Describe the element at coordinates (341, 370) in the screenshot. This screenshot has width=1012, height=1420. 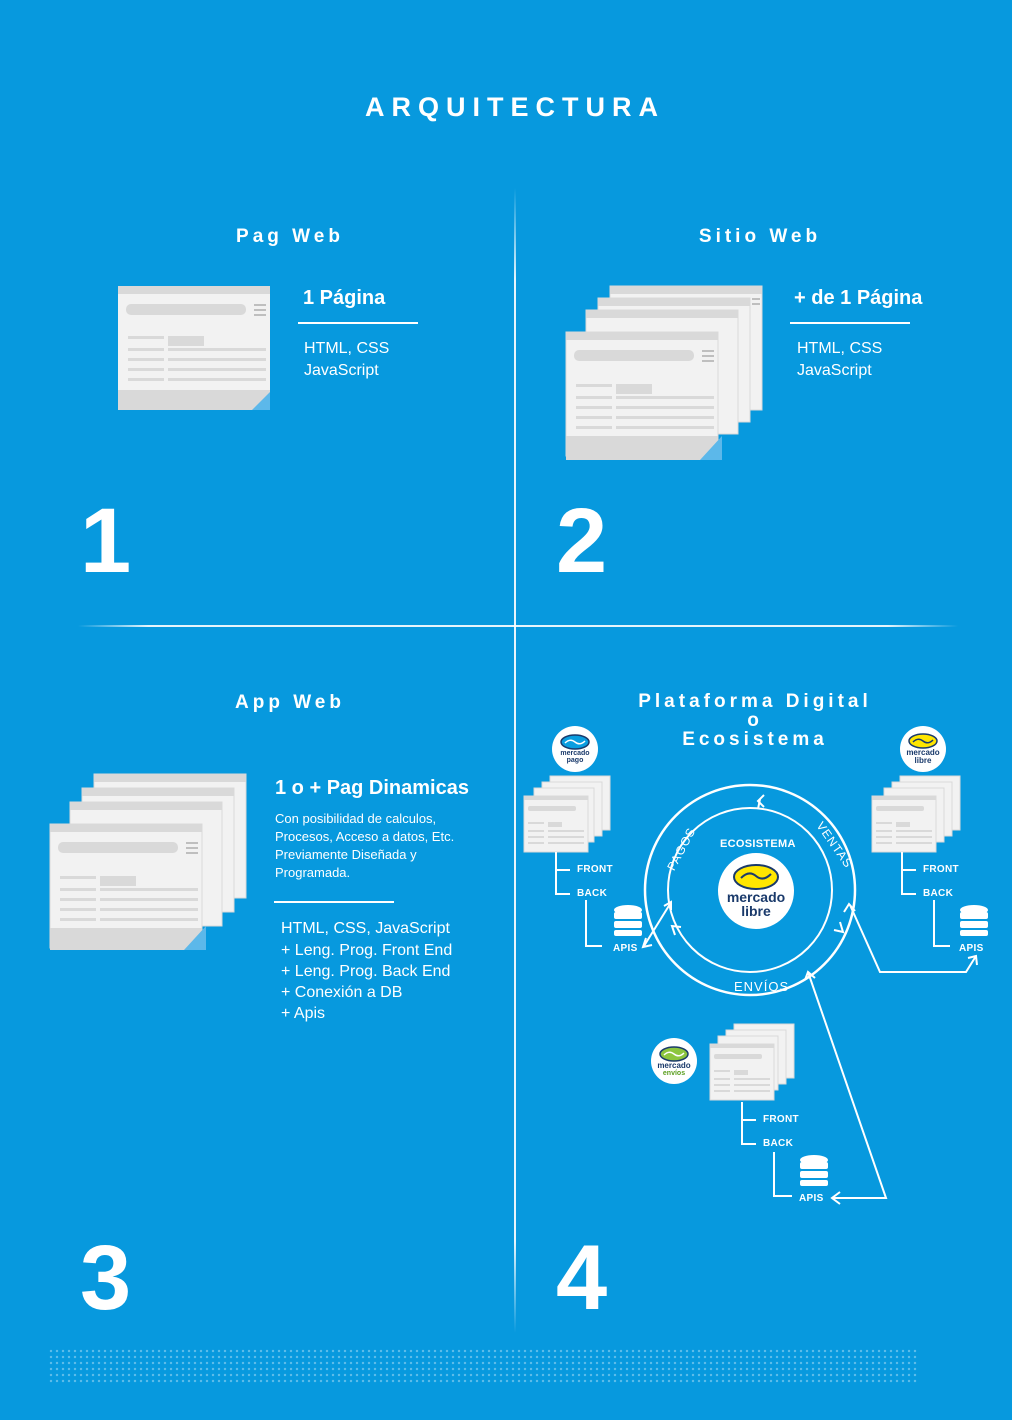
I see `q1-line-2: JavaScript` at that location.